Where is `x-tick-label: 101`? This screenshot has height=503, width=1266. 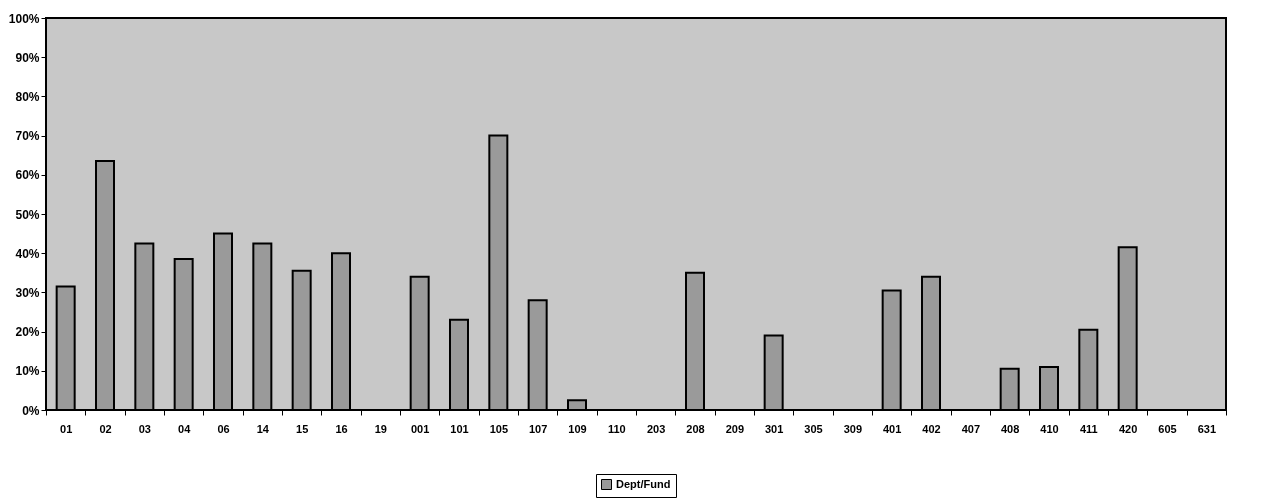 x-tick-label: 101 is located at coordinates (459, 428).